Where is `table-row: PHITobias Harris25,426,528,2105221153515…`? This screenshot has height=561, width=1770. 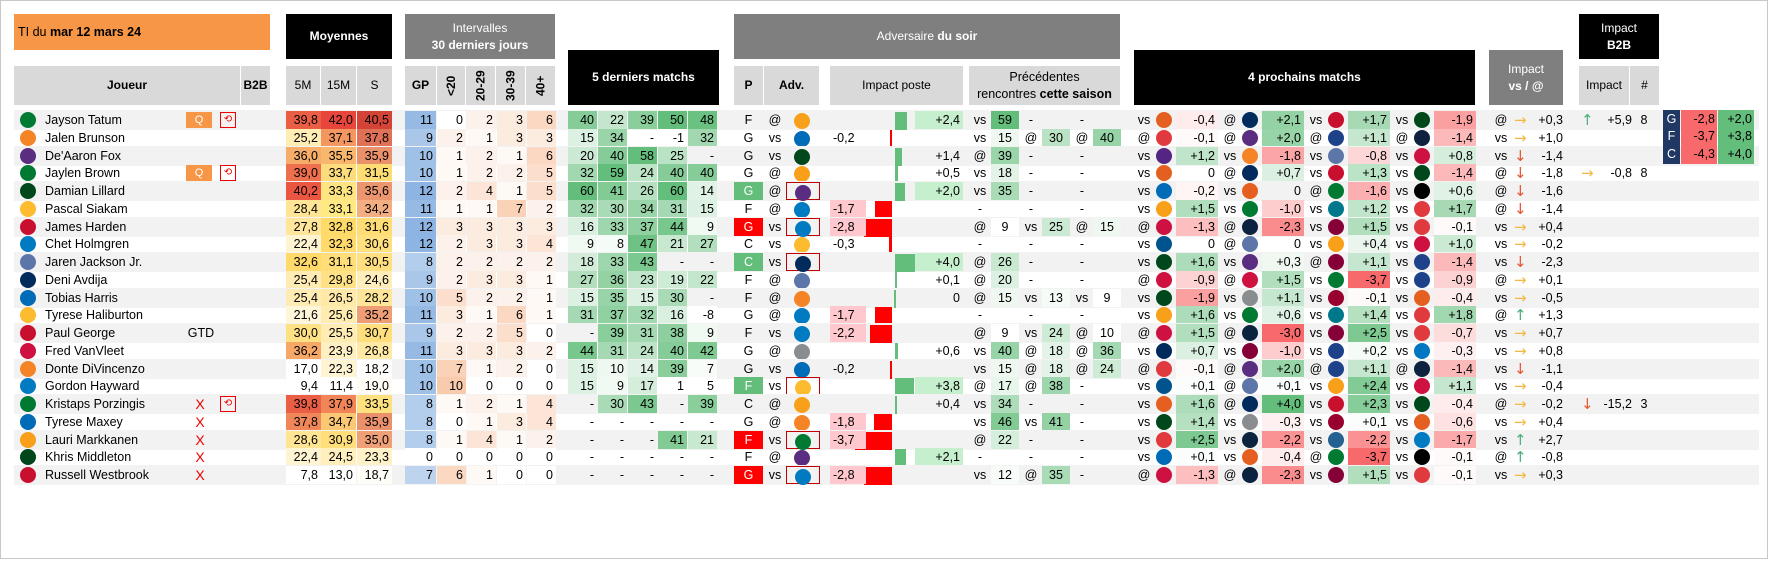
table-row: PHITobias Harris25,426,528,2105221153515… is located at coordinates (886, 297).